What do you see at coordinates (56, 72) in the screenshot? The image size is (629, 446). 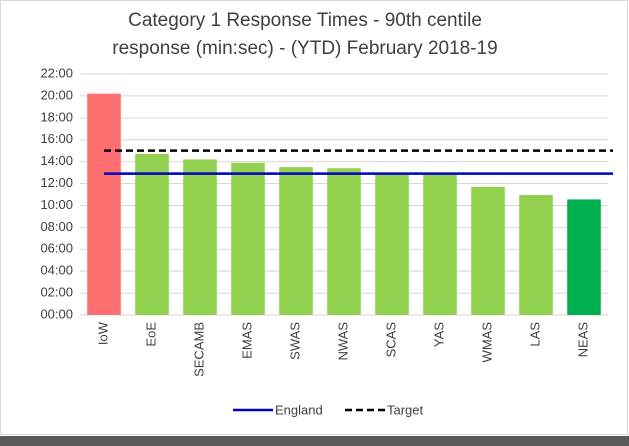 I see `y-tick-label: 22:00` at bounding box center [56, 72].